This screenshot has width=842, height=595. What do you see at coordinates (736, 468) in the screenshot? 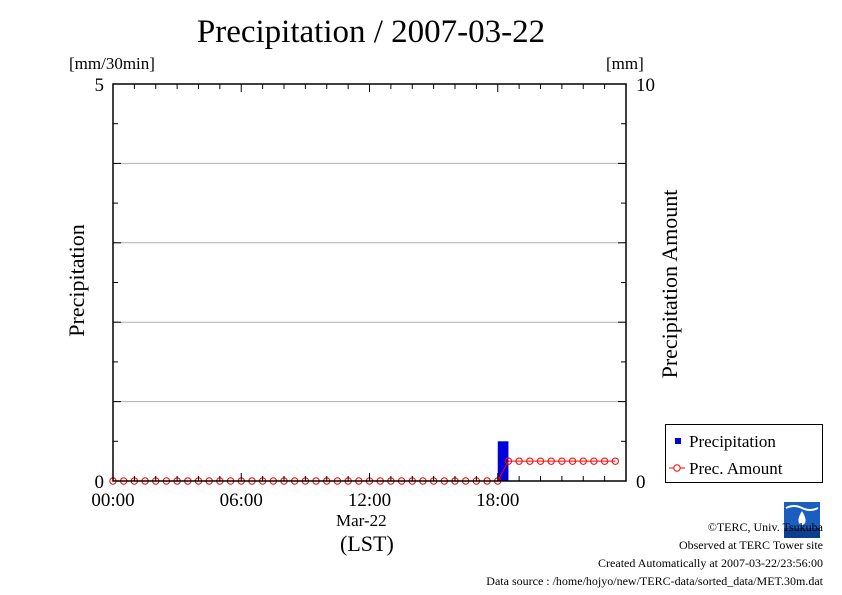
I see `legend-label-amount: Prec. Amount` at bounding box center [736, 468].